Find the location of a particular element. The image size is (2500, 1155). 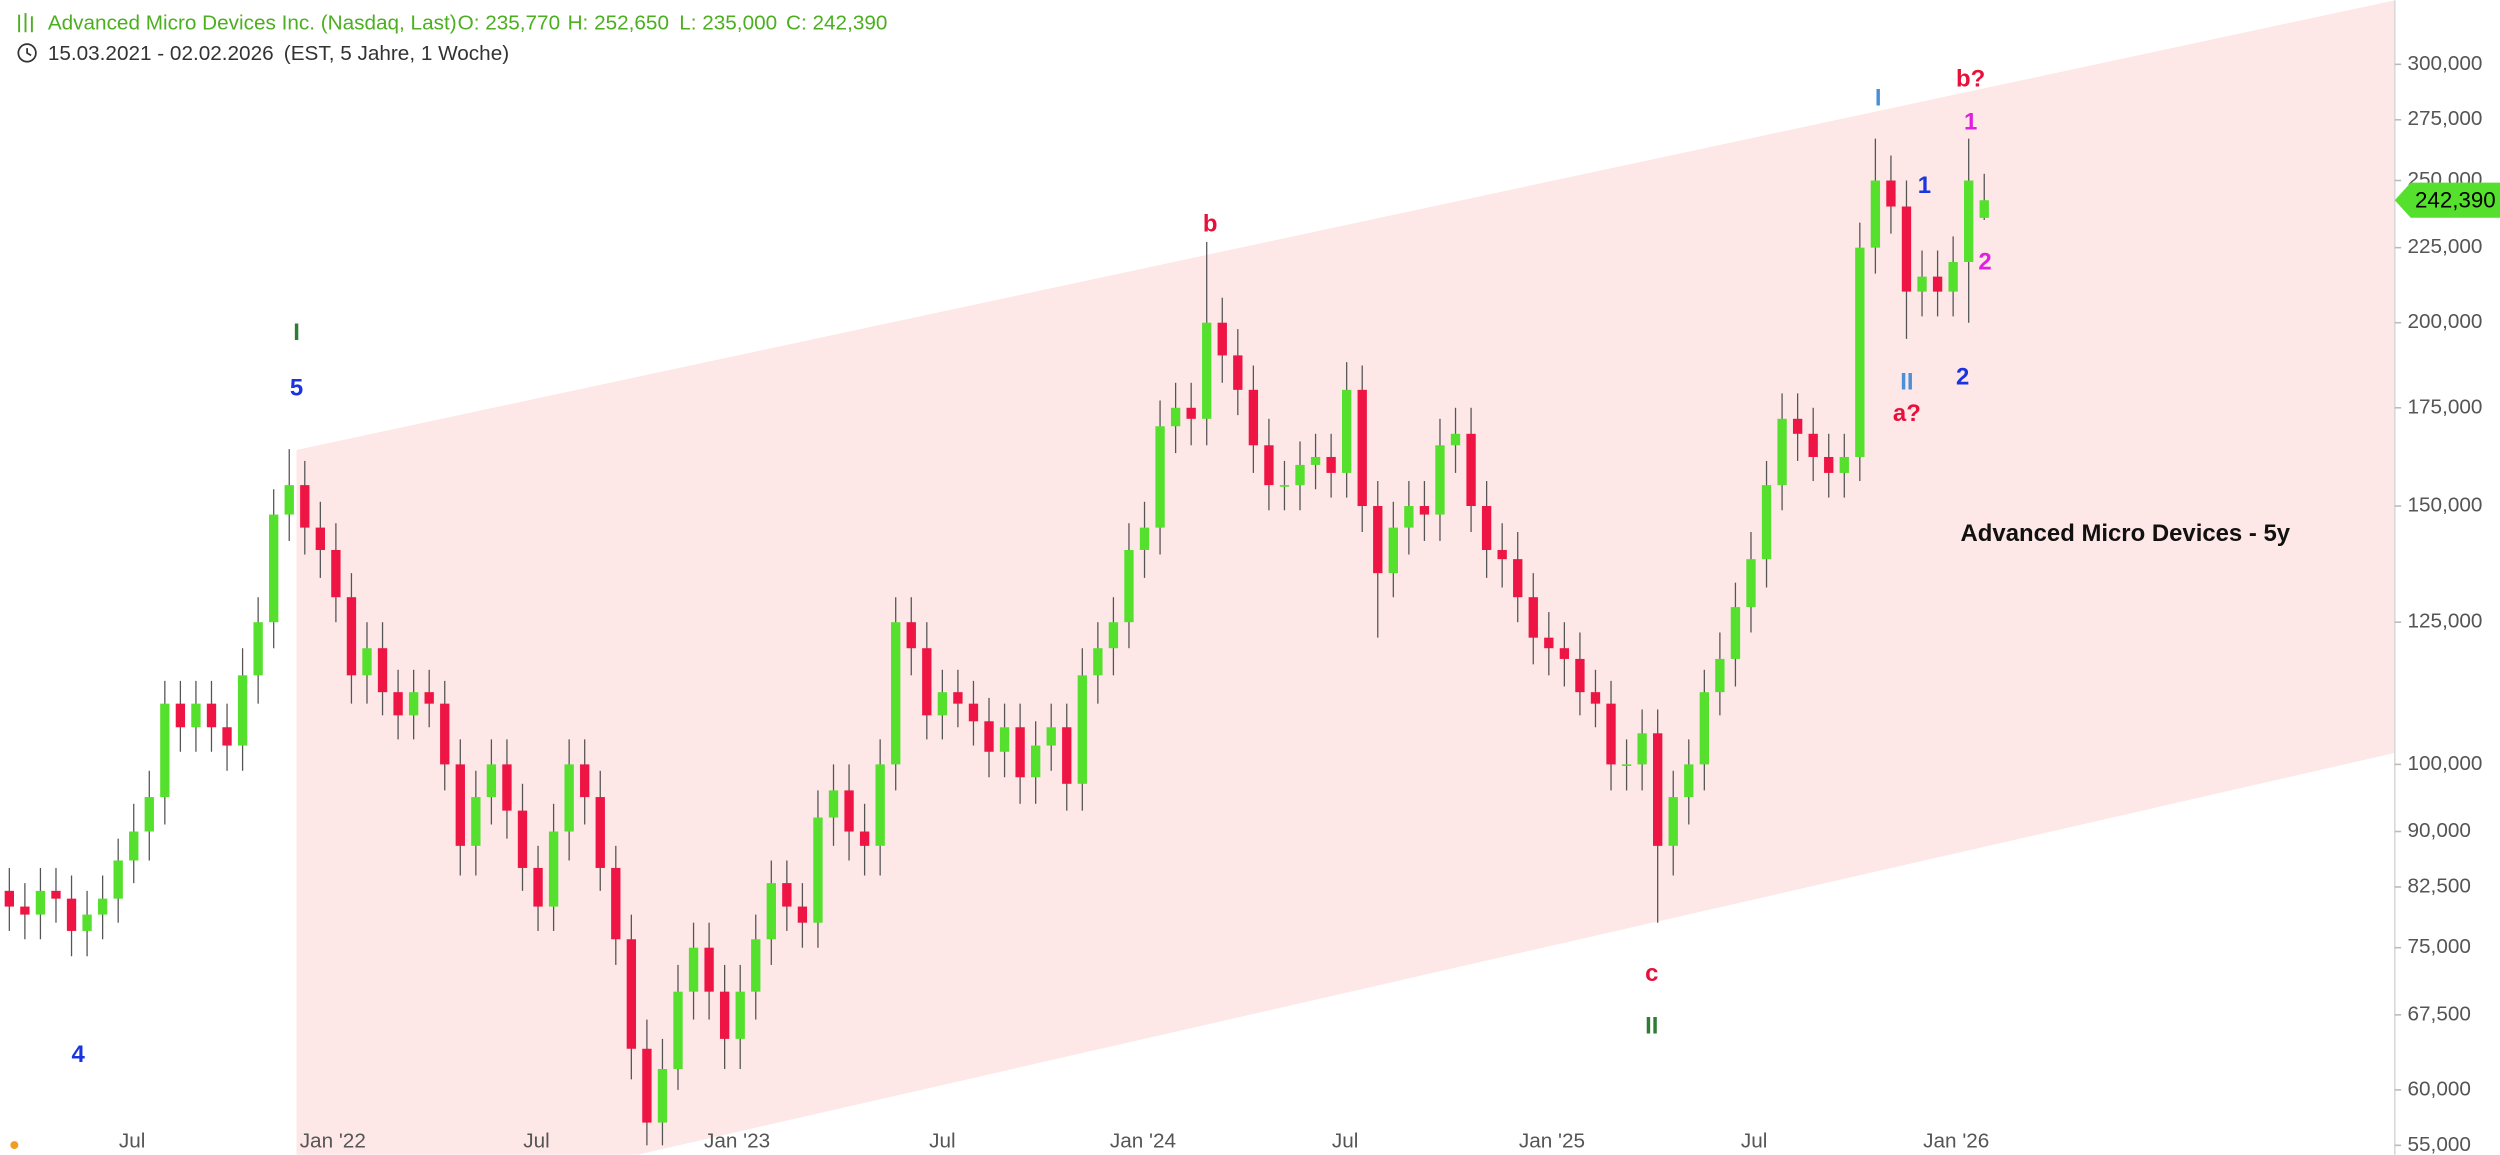

header-open: O: 235,770 is located at coordinates (509, 23).